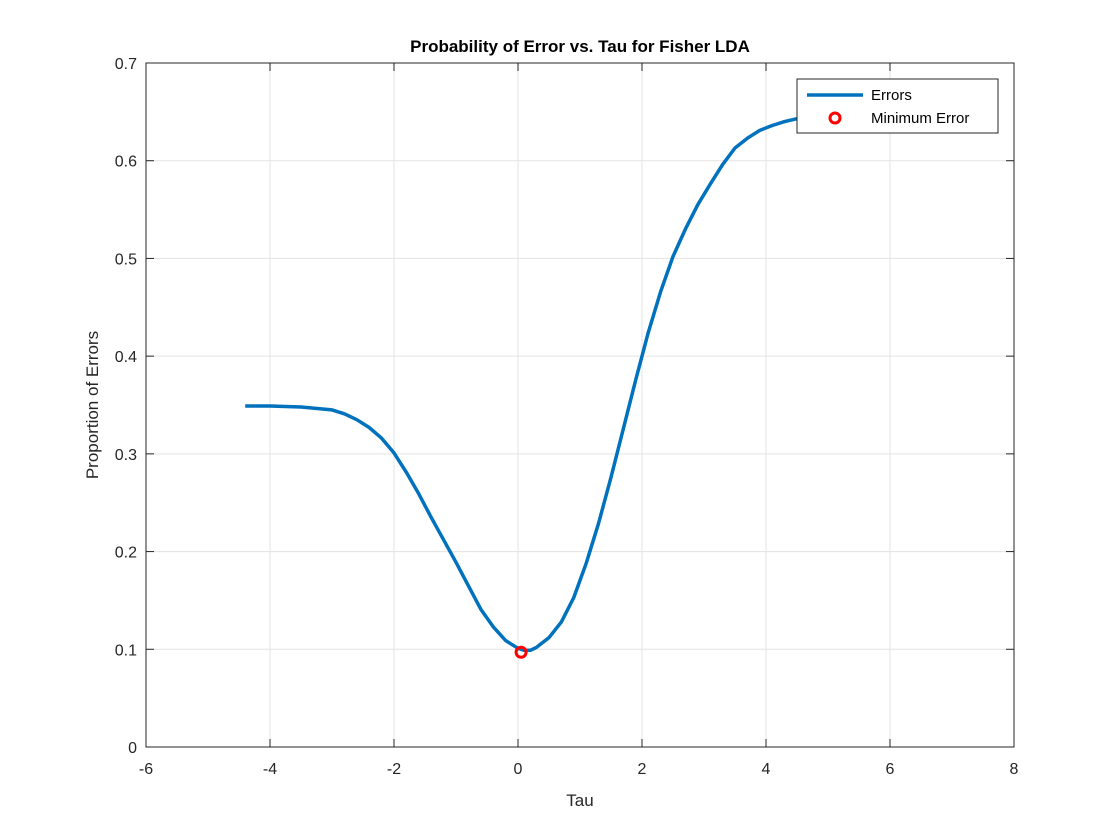 The height and width of the screenshot is (840, 1120). Describe the element at coordinates (890, 769) in the screenshot. I see `x-tick-label: 6` at that location.